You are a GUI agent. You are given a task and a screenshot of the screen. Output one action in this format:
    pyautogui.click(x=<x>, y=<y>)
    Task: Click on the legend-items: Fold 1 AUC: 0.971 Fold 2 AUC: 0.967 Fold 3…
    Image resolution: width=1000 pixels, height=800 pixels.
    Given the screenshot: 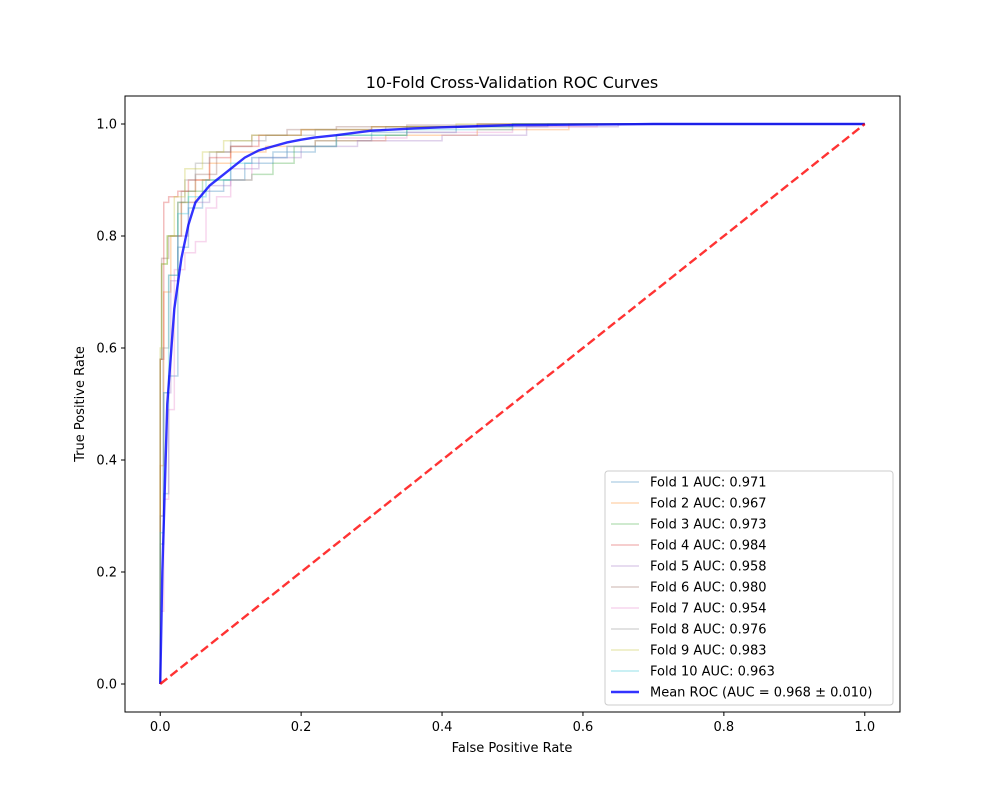 What is the action you would take?
    pyautogui.click(x=741, y=588)
    